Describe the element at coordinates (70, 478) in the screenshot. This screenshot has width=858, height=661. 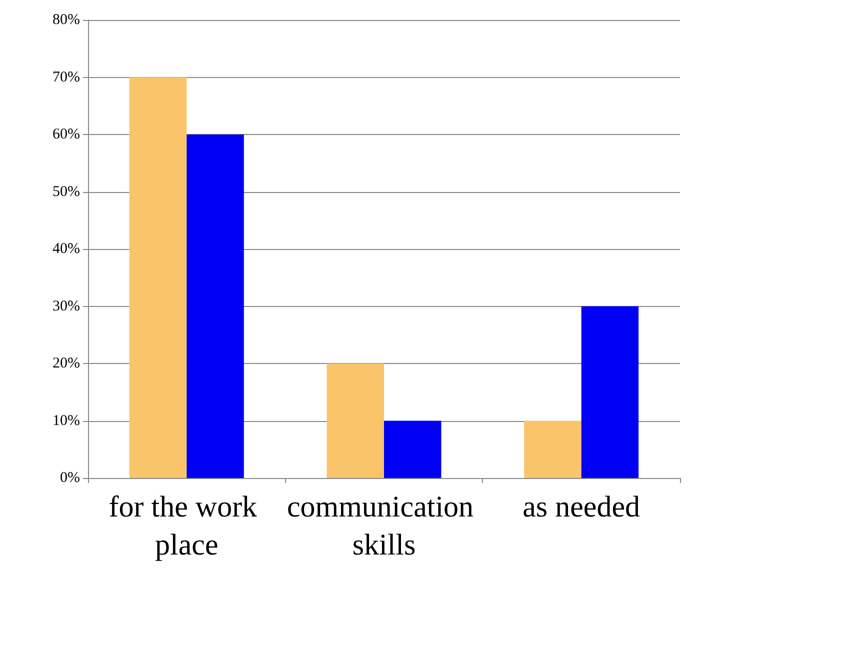
I see `y-tick-label: 0%` at that location.